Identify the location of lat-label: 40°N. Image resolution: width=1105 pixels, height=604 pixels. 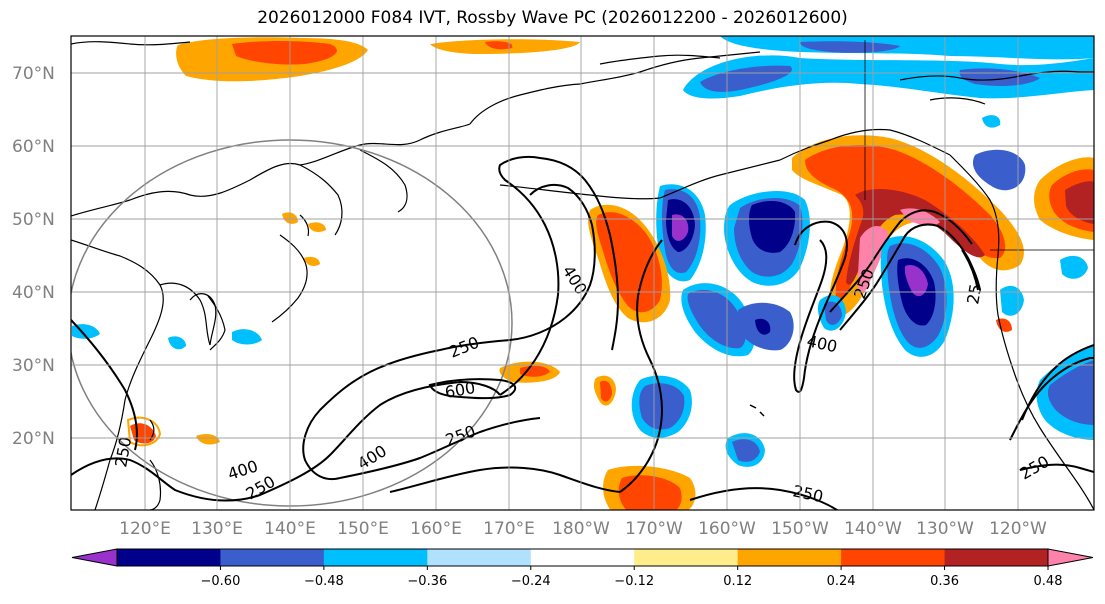
(33, 293).